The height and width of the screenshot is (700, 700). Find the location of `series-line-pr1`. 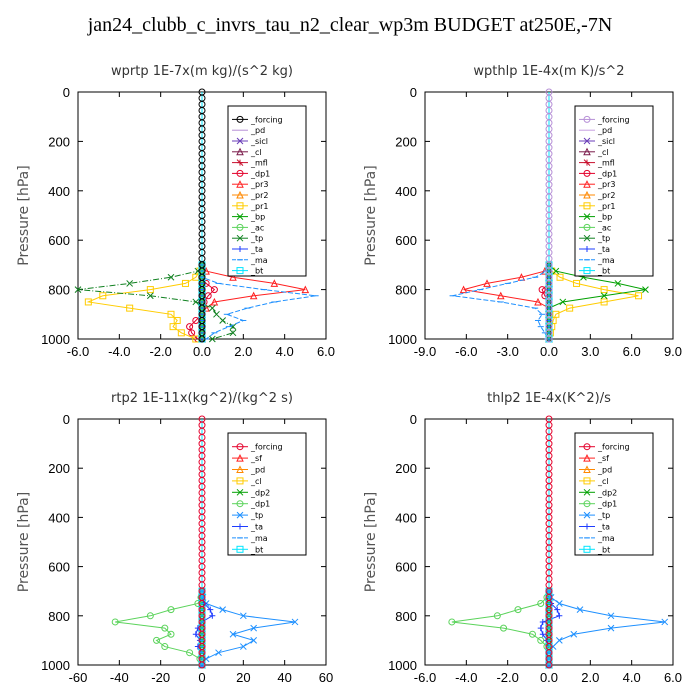

series-line-pr1 is located at coordinates (144, 216).